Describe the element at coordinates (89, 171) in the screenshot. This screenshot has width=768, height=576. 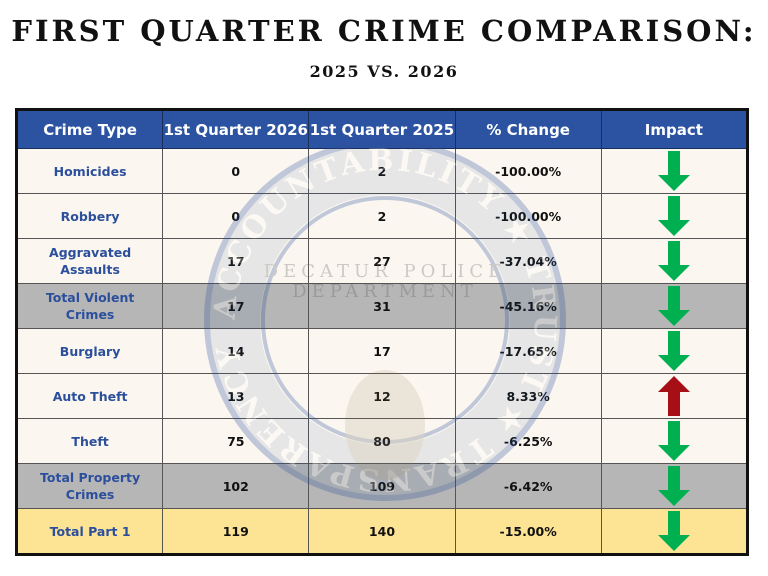
I see `crime-type-cell: Homicides` at that location.